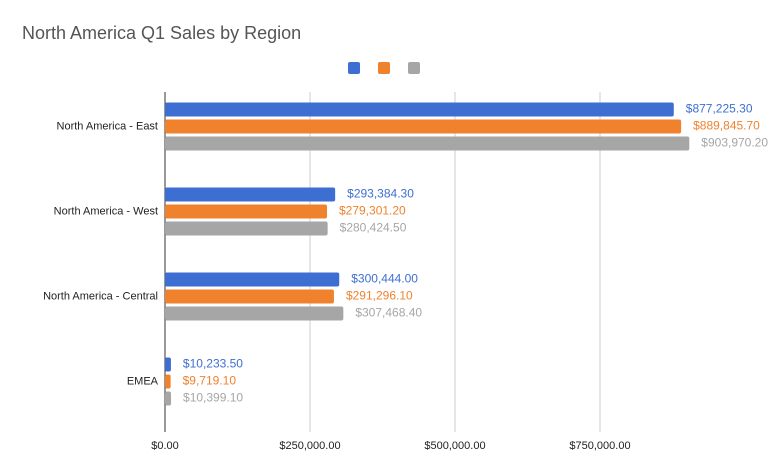  I want to click on data-label: $279,301.20, so click(372, 211).